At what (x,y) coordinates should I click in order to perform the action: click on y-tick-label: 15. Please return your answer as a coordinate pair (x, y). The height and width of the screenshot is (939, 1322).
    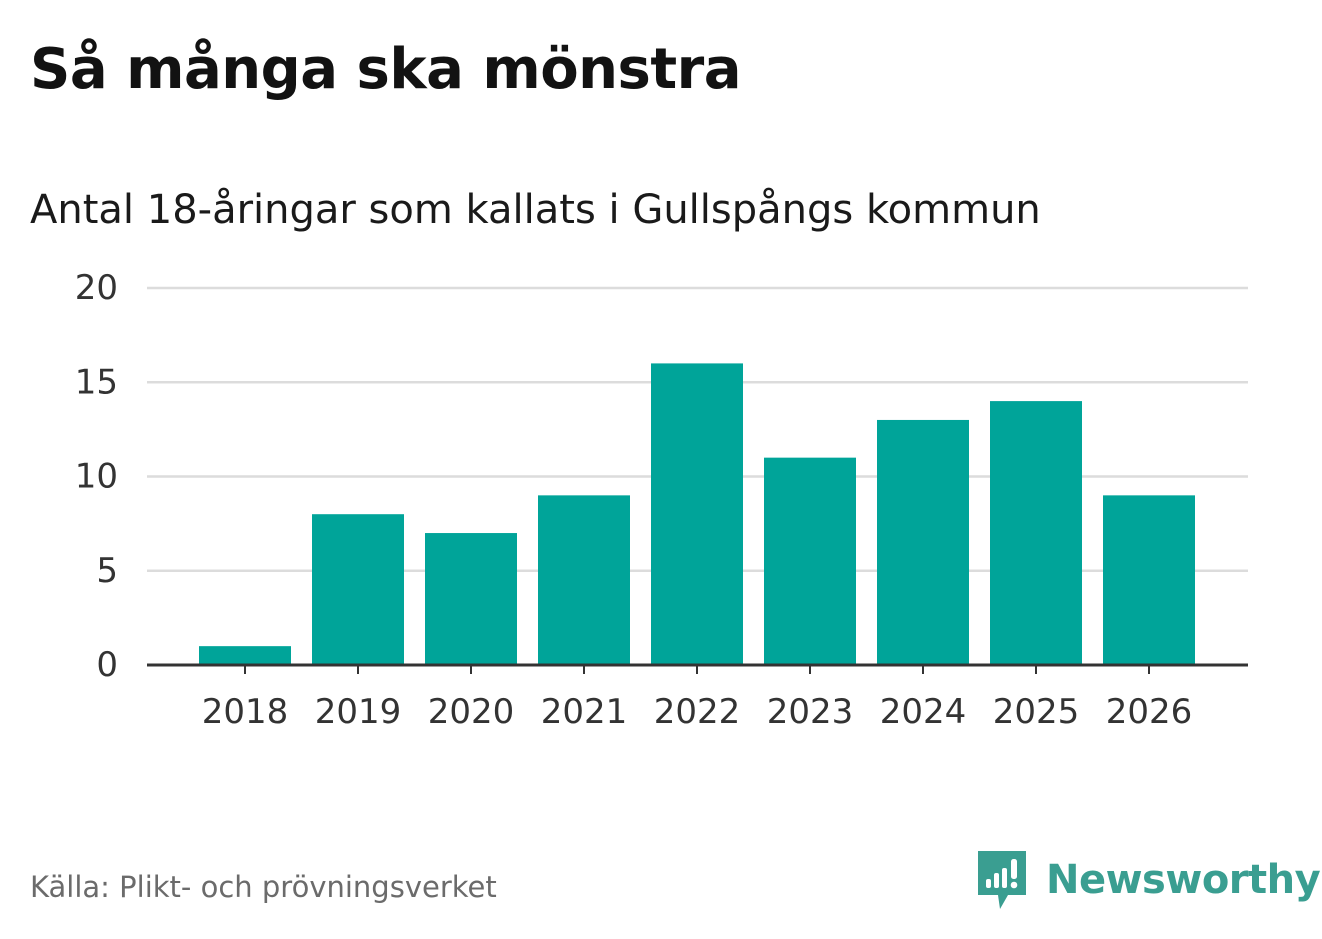
    Looking at the image, I should click on (96, 382).